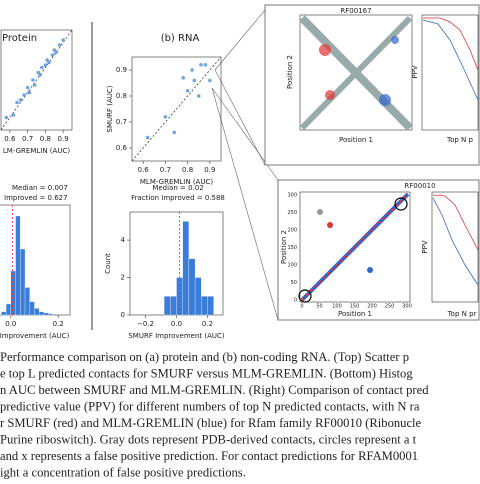  Describe the element at coordinates (122, 148) in the screenshot. I see `y-tick-label: 0.6` at that location.